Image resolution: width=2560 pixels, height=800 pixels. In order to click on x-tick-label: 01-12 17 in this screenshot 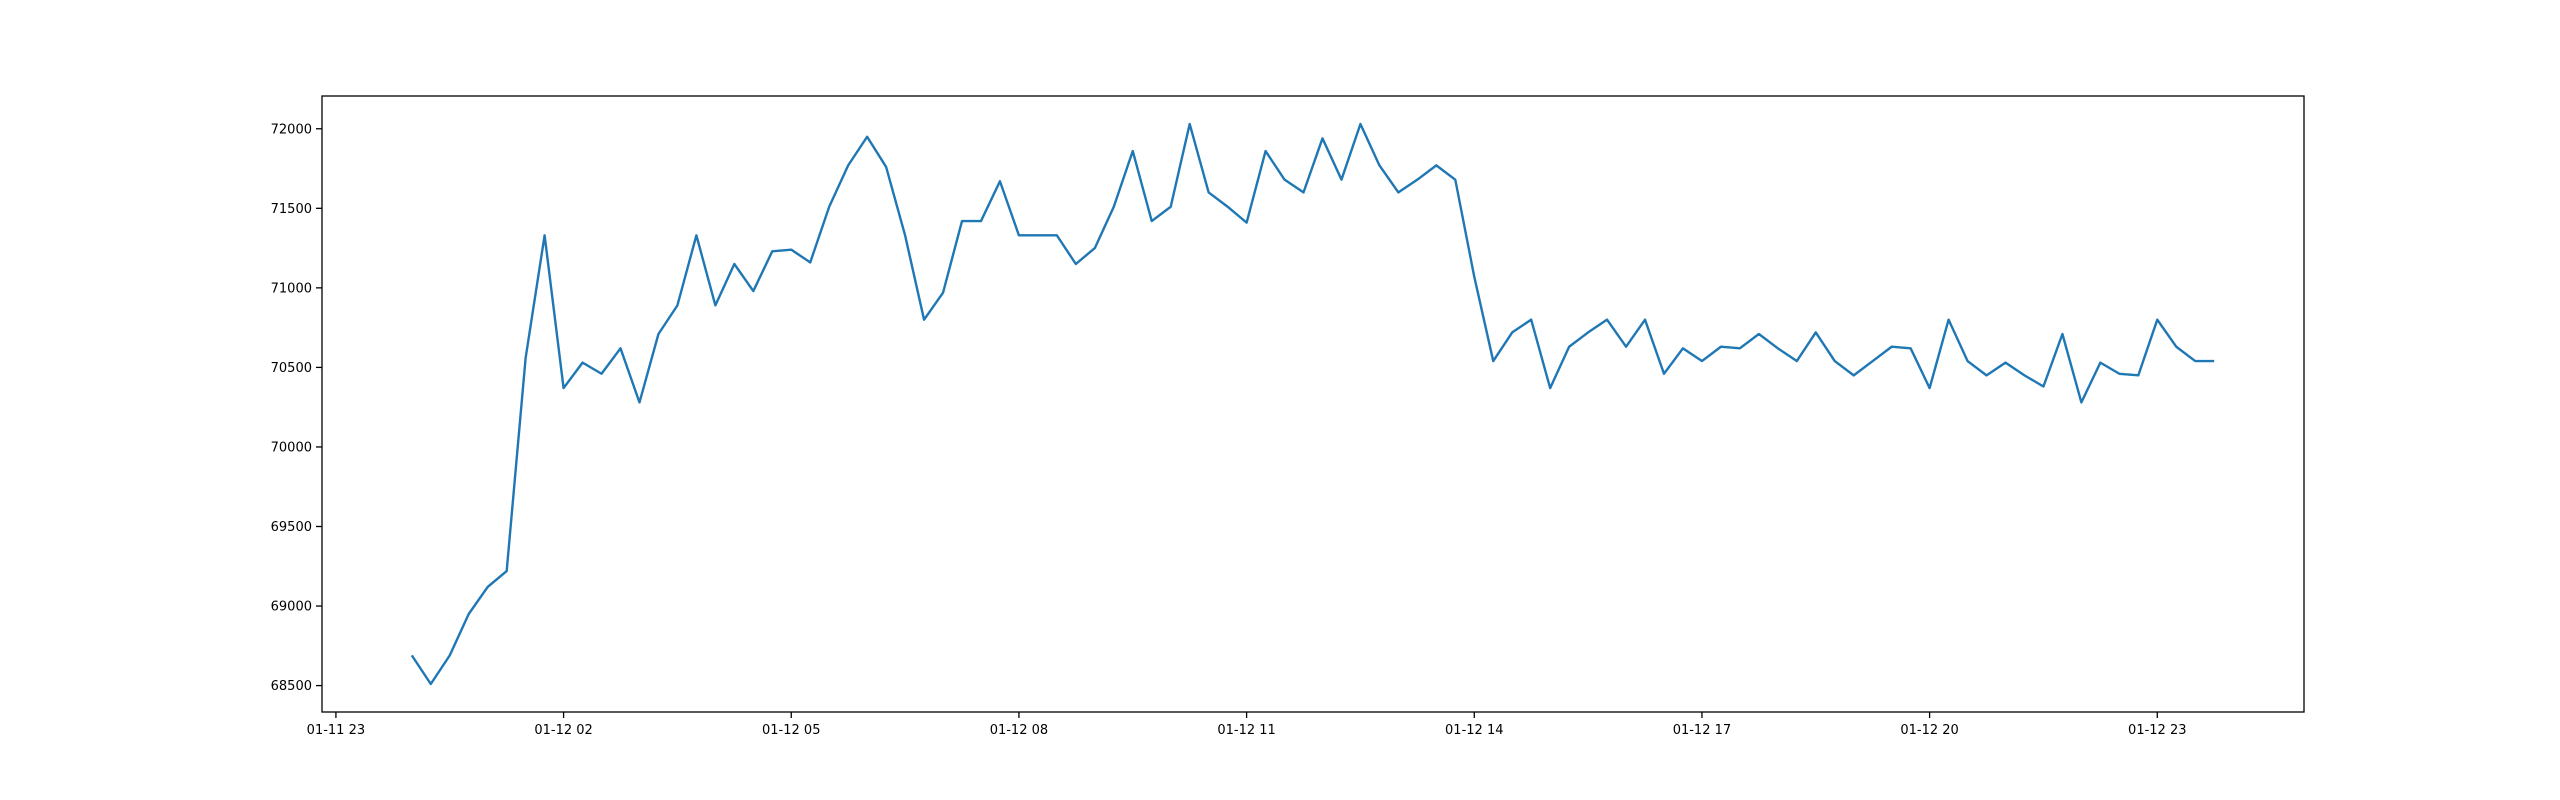, I will do `click(1702, 730)`.